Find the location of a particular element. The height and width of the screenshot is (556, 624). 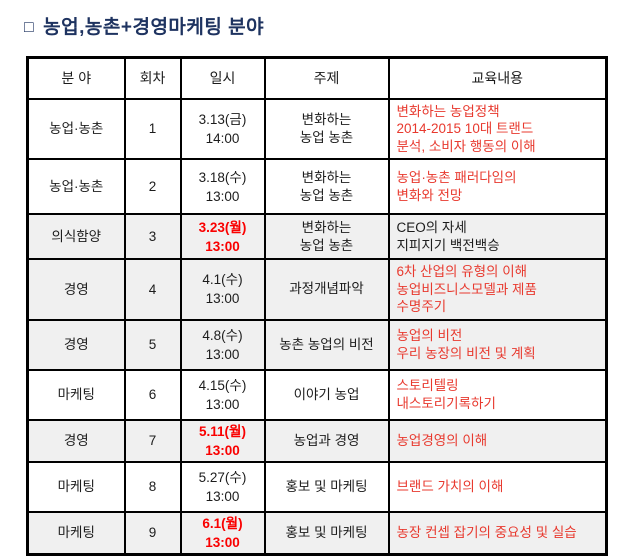

date-cell: 3.23(월) 13:00 is located at coordinates (222, 236).